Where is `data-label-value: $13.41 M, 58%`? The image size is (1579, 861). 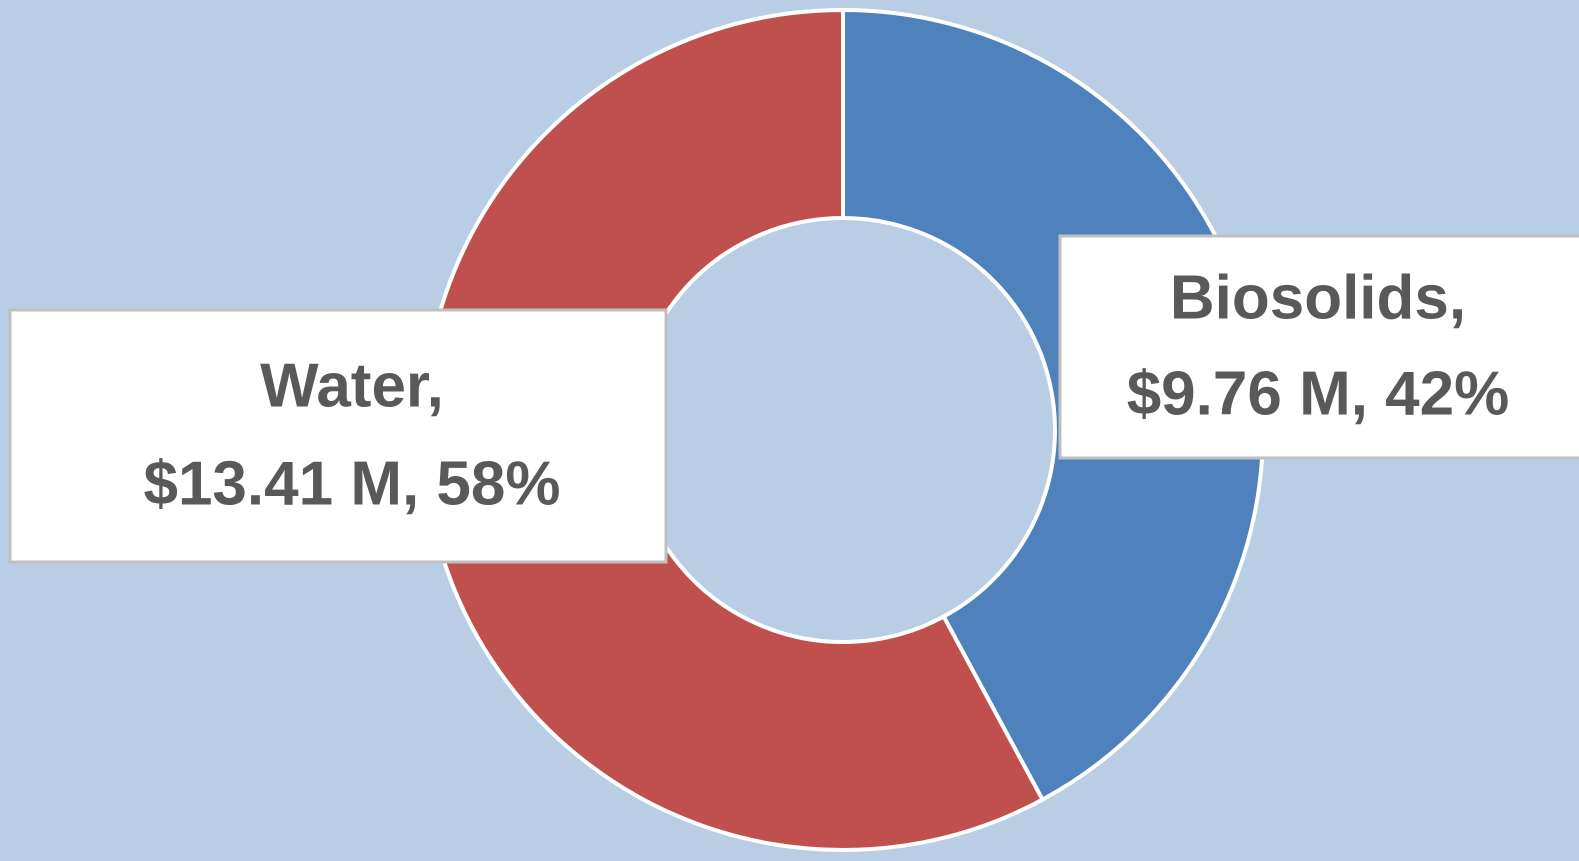 data-label-value: $13.41 M, 58% is located at coordinates (351, 483).